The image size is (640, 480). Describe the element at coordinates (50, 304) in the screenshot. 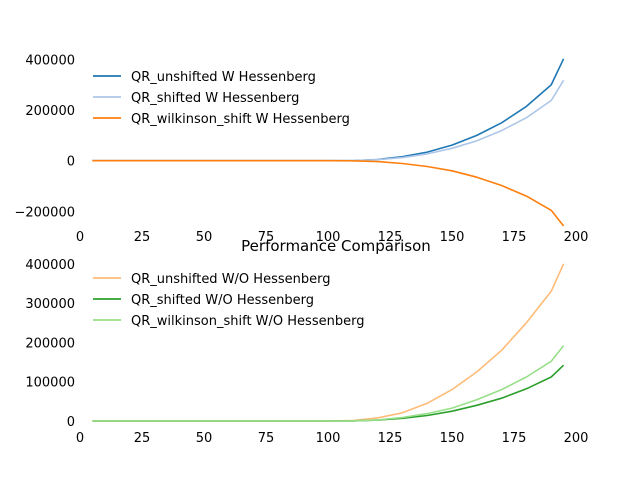

I see `y-tick-label: 300000` at that location.